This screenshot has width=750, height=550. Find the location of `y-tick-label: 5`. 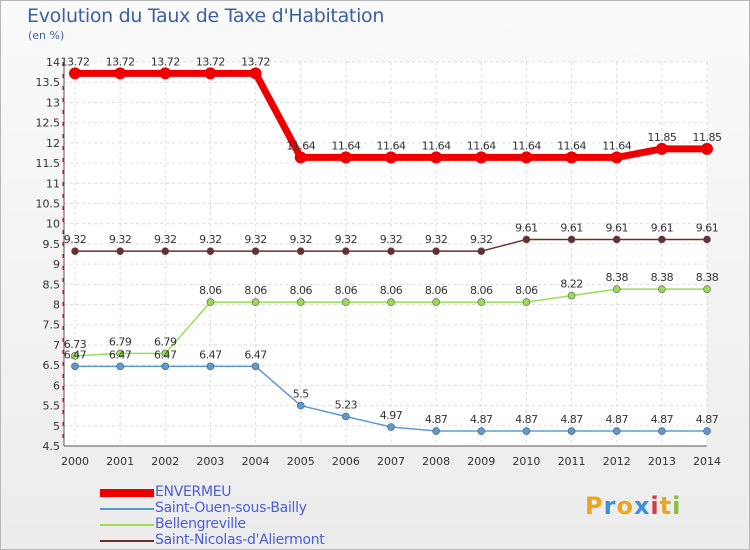

y-tick-label: 5 is located at coordinates (56, 426).